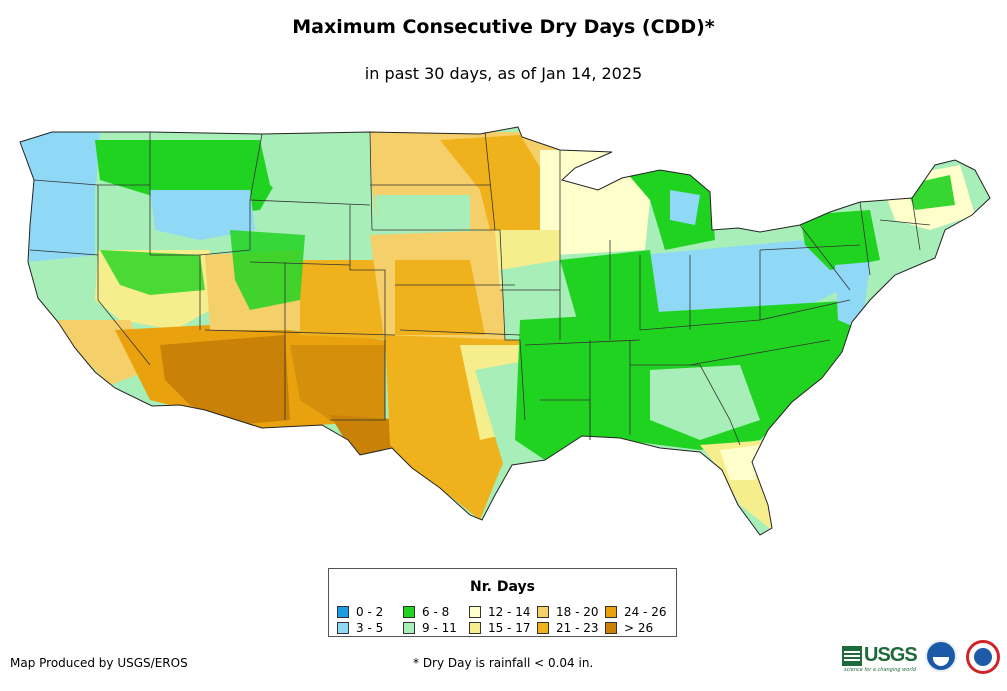 The height and width of the screenshot is (691, 1007). What do you see at coordinates (503, 73) in the screenshot?
I see `map-subtitle: in past 30 days, as of Jan 14, 2025` at bounding box center [503, 73].